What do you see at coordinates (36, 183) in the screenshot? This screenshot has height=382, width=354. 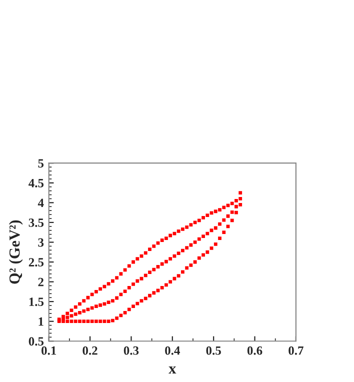 I see `y-tick-label: 4.5` at bounding box center [36, 183].